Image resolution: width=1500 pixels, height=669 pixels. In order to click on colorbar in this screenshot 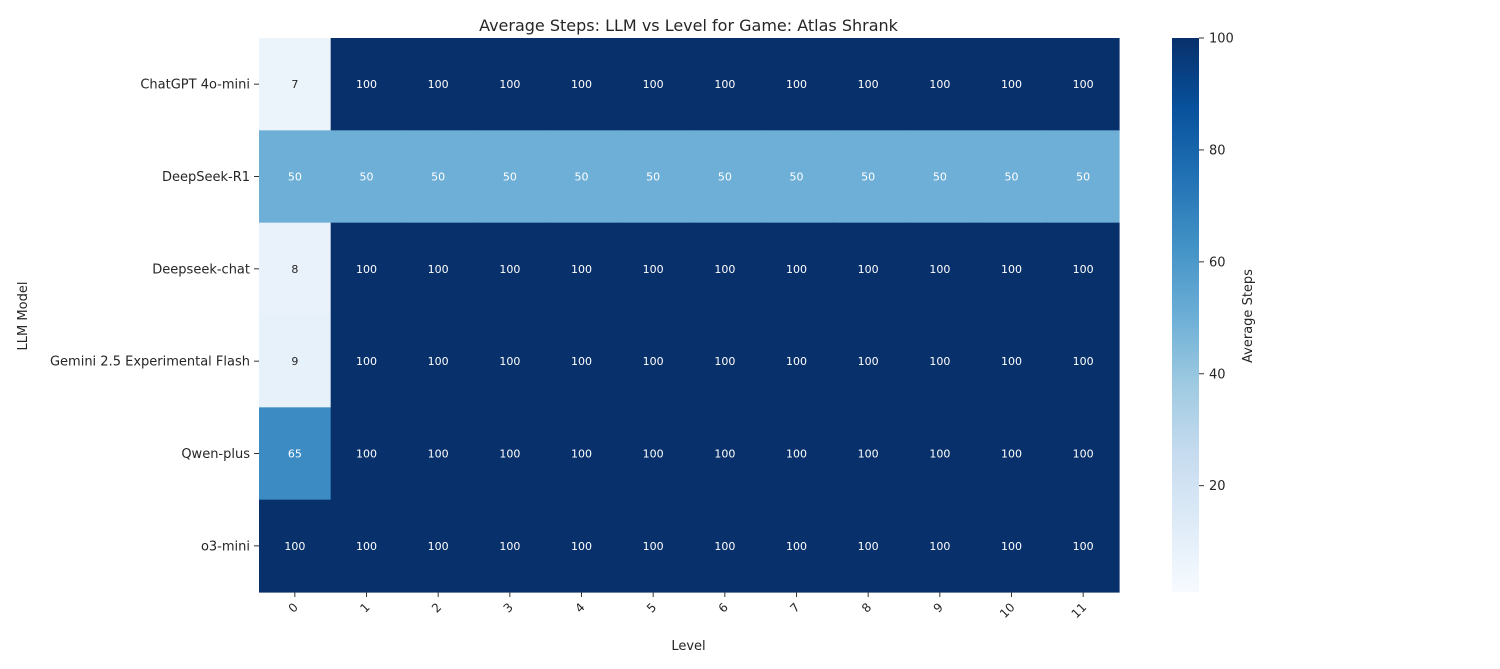, I will do `click(1185, 315)`.